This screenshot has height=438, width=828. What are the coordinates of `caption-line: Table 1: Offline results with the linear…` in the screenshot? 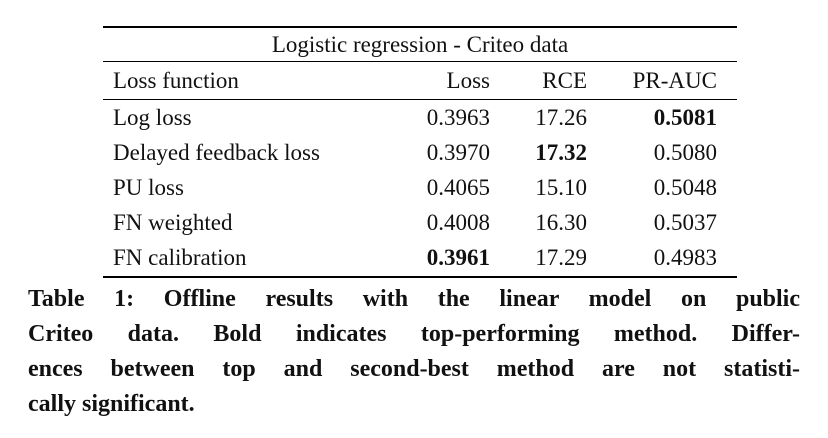 It's located at (414, 299).